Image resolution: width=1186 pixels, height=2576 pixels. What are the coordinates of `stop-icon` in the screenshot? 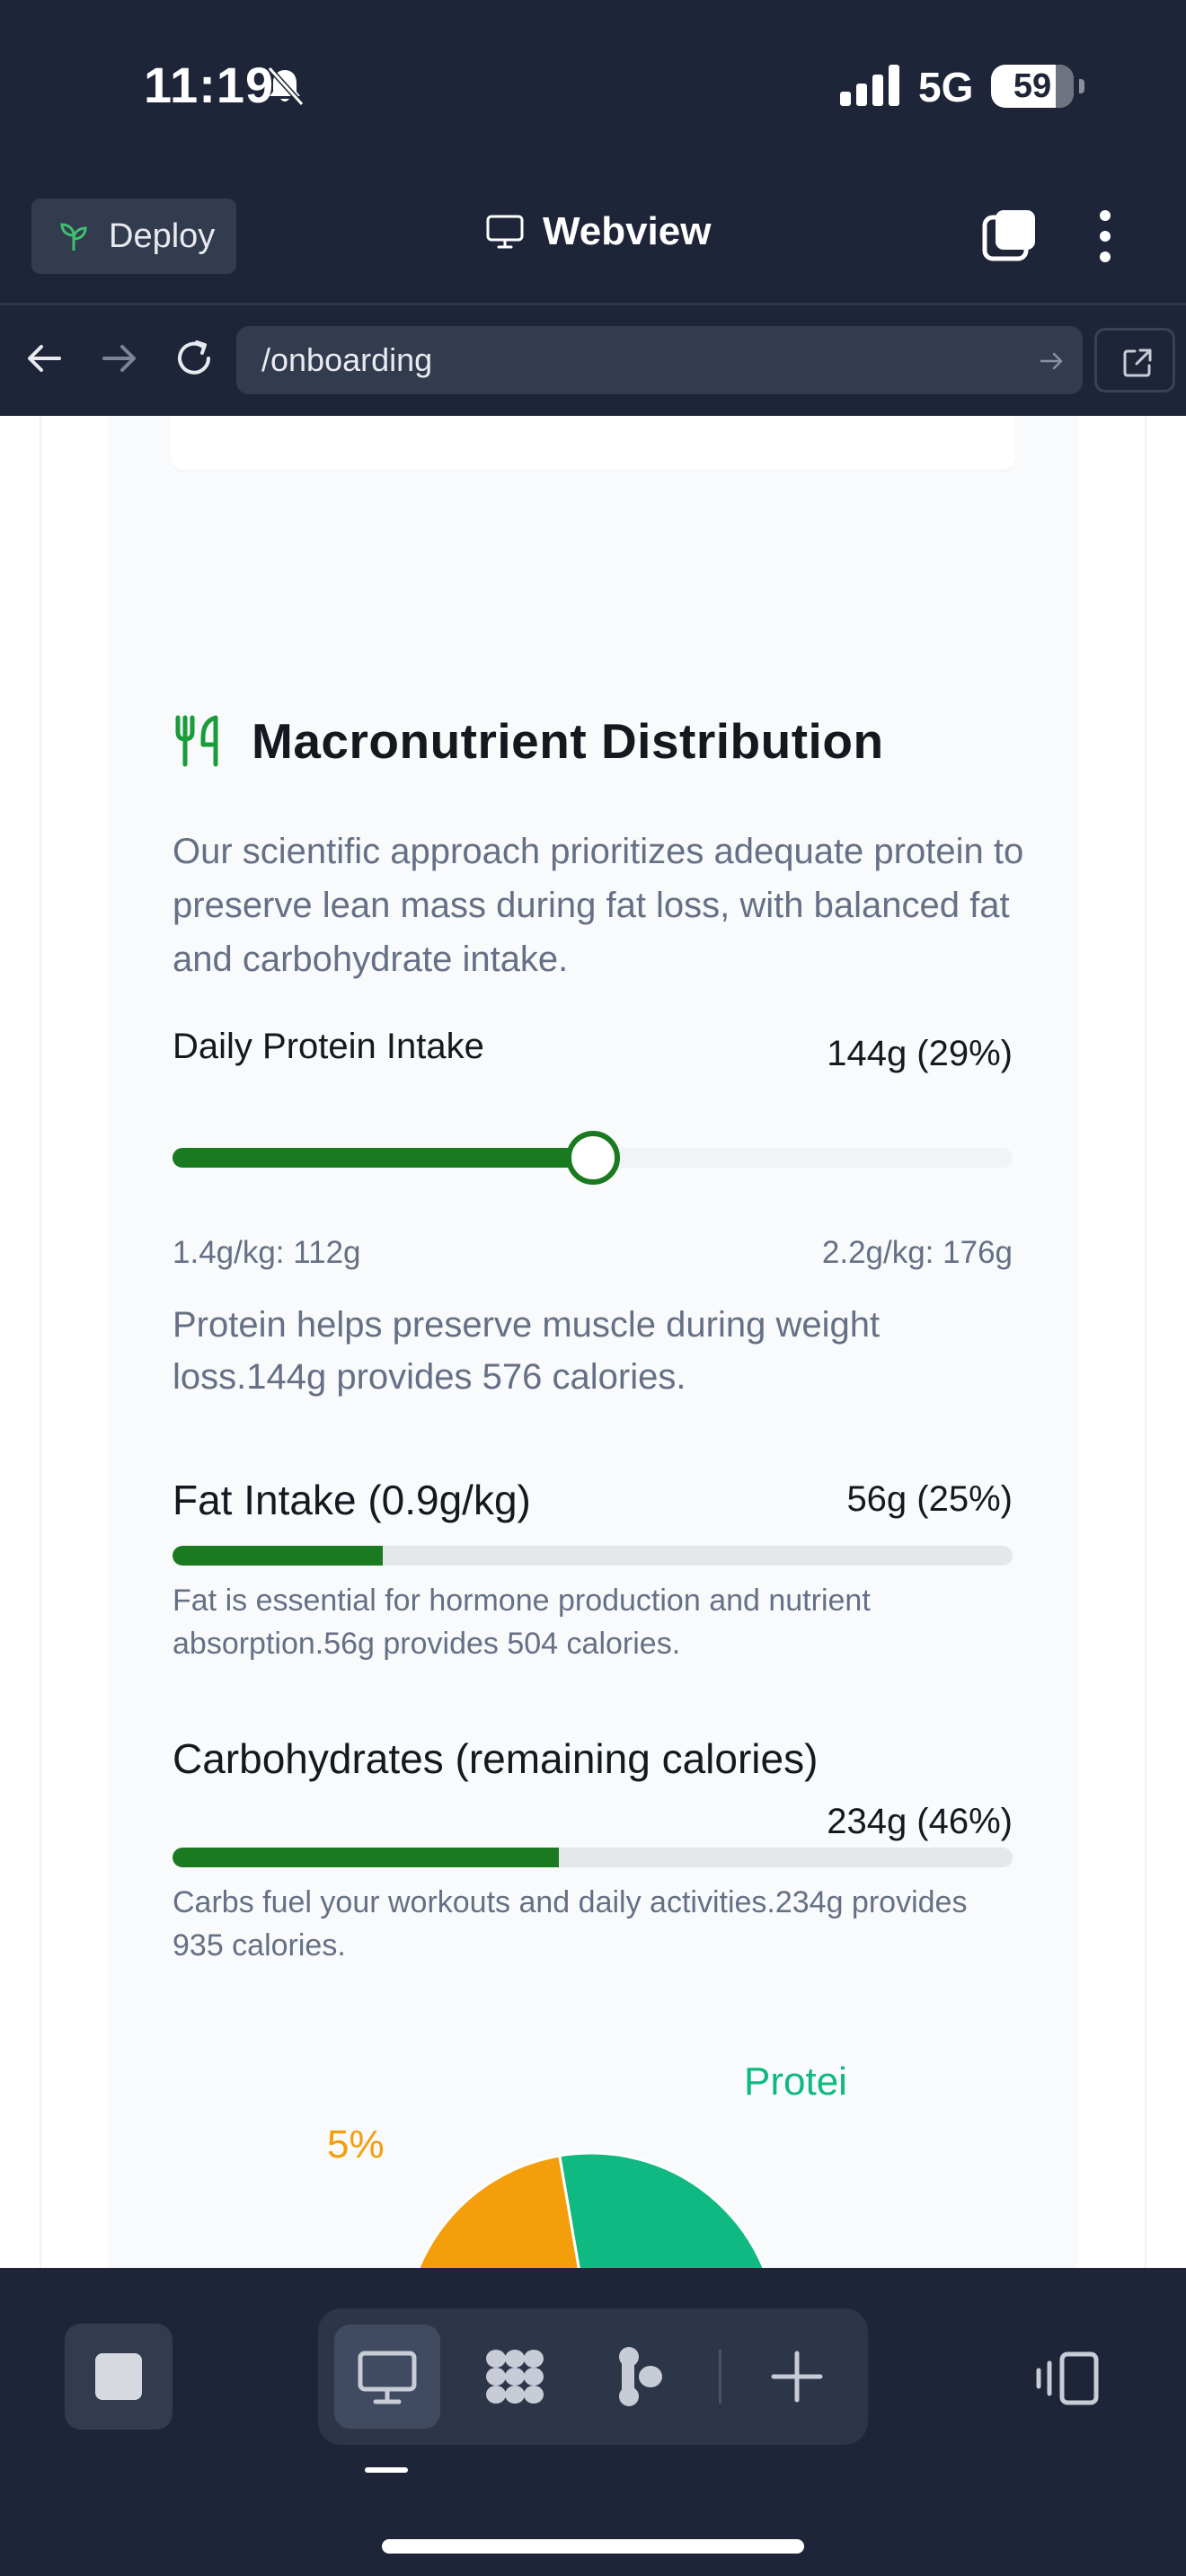 It's located at (118, 2376).